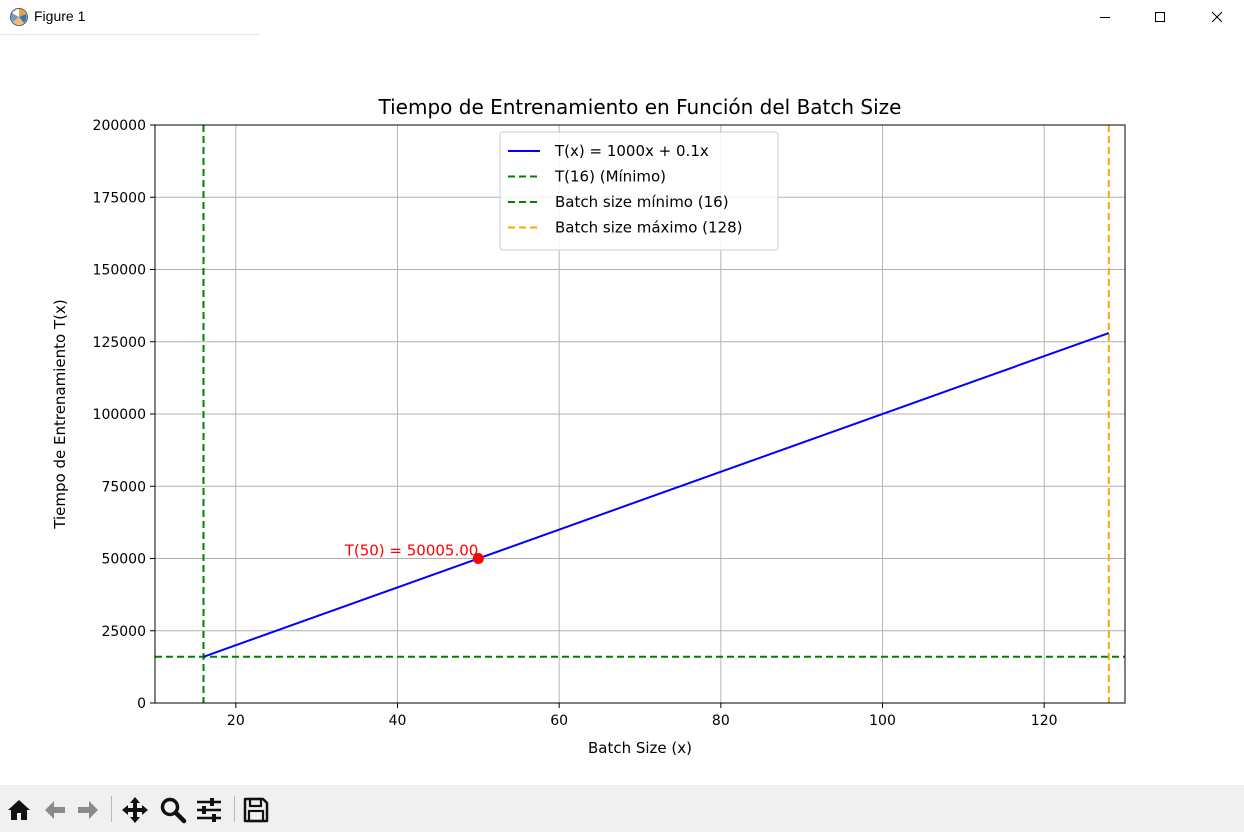 Image resolution: width=1244 pixels, height=832 pixels. I want to click on home-button, so click(19, 810).